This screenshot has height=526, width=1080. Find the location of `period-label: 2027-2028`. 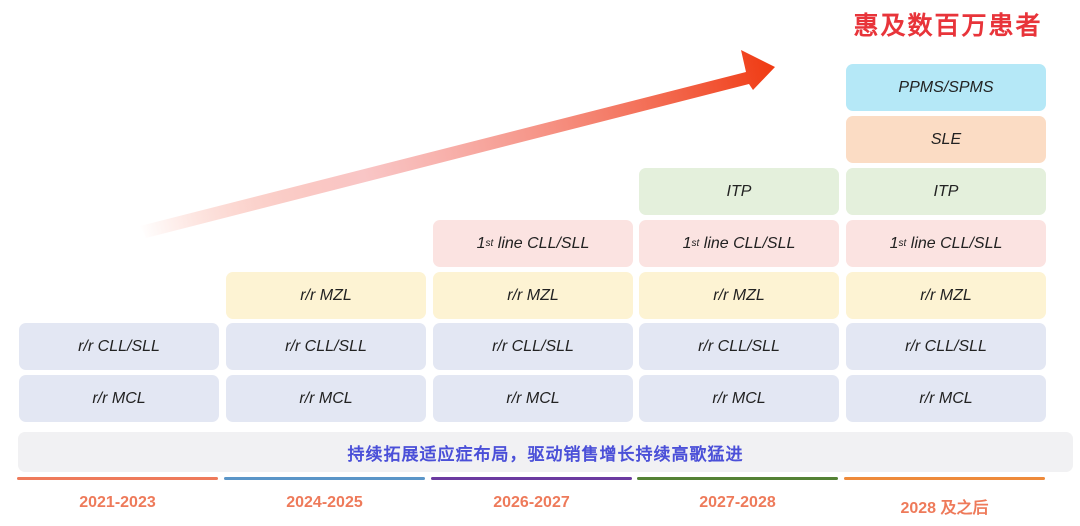

period-label: 2027-2028 is located at coordinates (737, 502).